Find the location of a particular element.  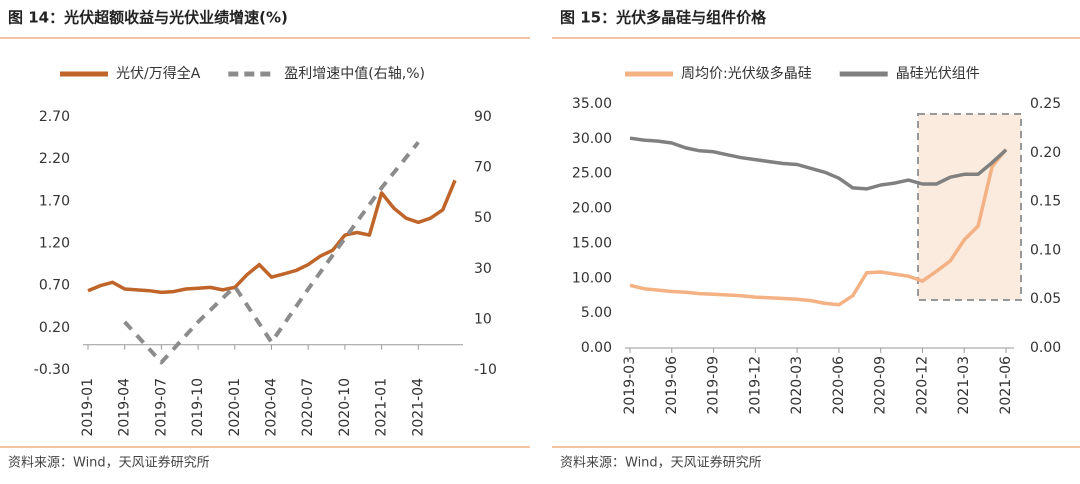

highlight-box is located at coordinates (969, 207).